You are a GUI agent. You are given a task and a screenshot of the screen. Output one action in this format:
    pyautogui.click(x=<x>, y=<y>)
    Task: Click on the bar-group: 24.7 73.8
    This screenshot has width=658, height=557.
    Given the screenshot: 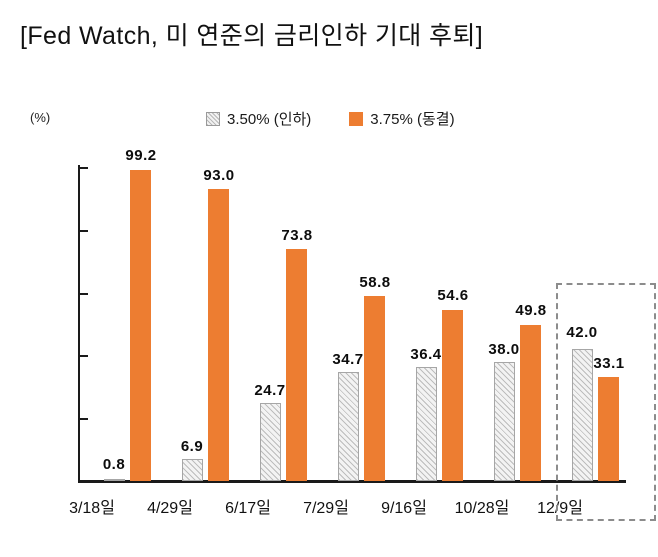 What is the action you would take?
    pyautogui.click(x=285, y=324)
    